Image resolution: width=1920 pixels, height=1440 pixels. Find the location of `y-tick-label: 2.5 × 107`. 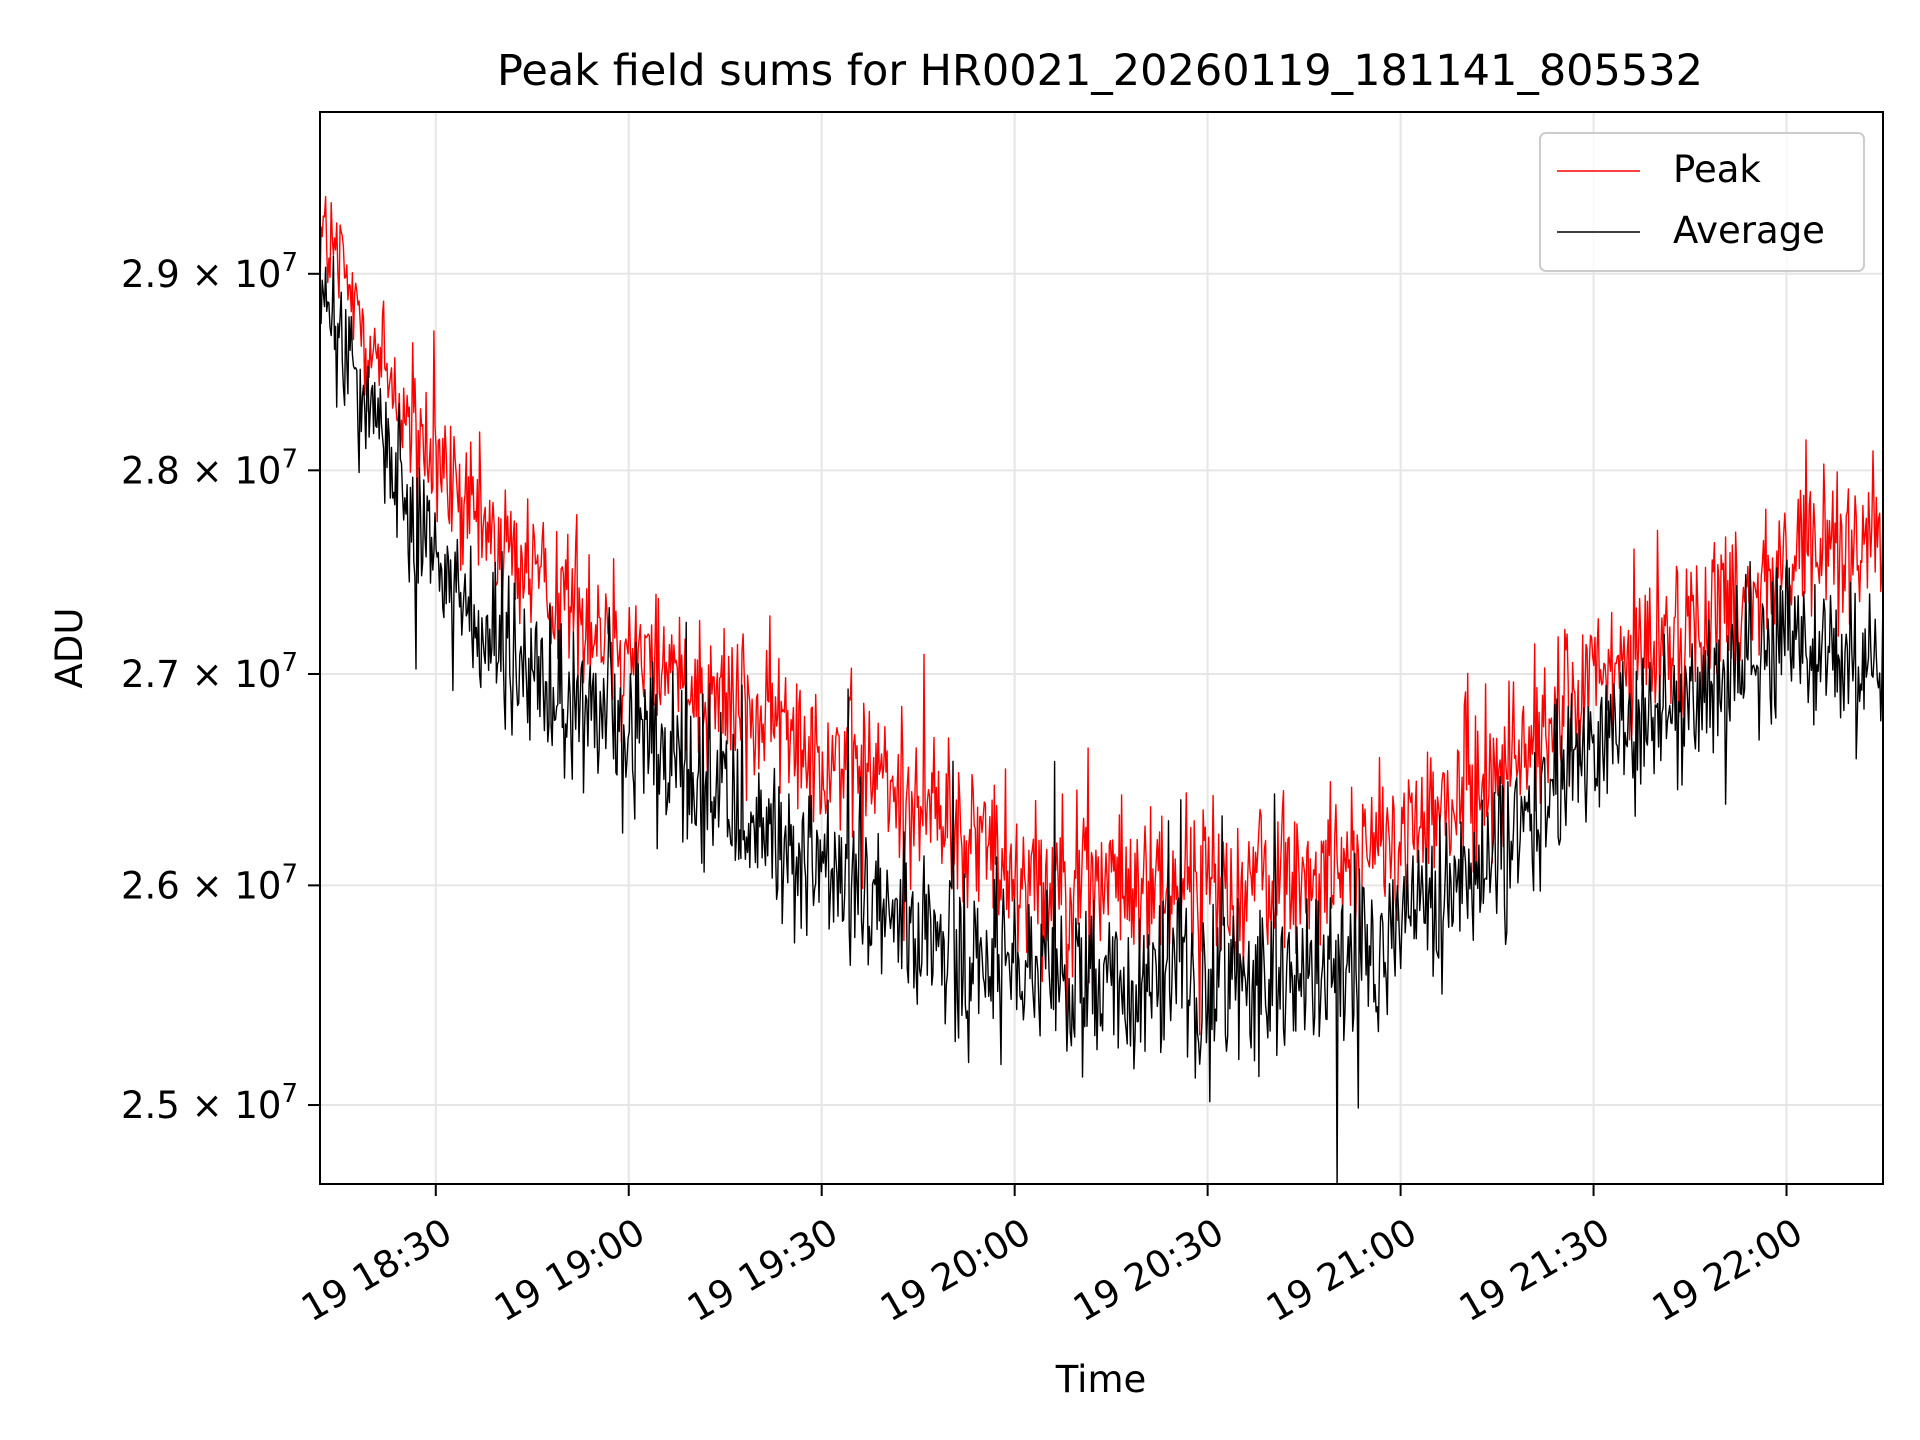

y-tick-label: 2.5 × 107 is located at coordinates (209, 1103).